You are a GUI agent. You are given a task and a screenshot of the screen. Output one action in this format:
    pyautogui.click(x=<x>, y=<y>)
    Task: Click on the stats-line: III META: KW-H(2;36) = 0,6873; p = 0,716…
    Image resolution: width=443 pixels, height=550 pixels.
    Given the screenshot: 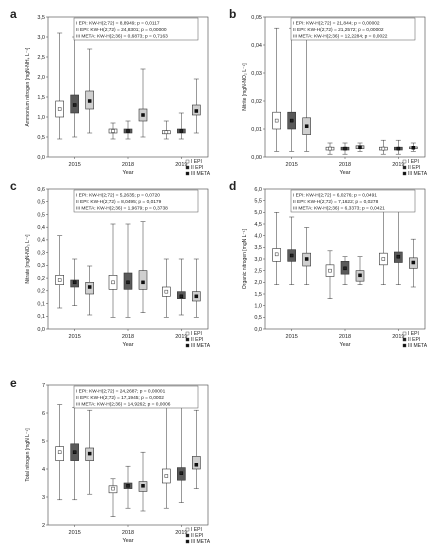 What is the action you would take?
    pyautogui.click(x=122, y=37)
    